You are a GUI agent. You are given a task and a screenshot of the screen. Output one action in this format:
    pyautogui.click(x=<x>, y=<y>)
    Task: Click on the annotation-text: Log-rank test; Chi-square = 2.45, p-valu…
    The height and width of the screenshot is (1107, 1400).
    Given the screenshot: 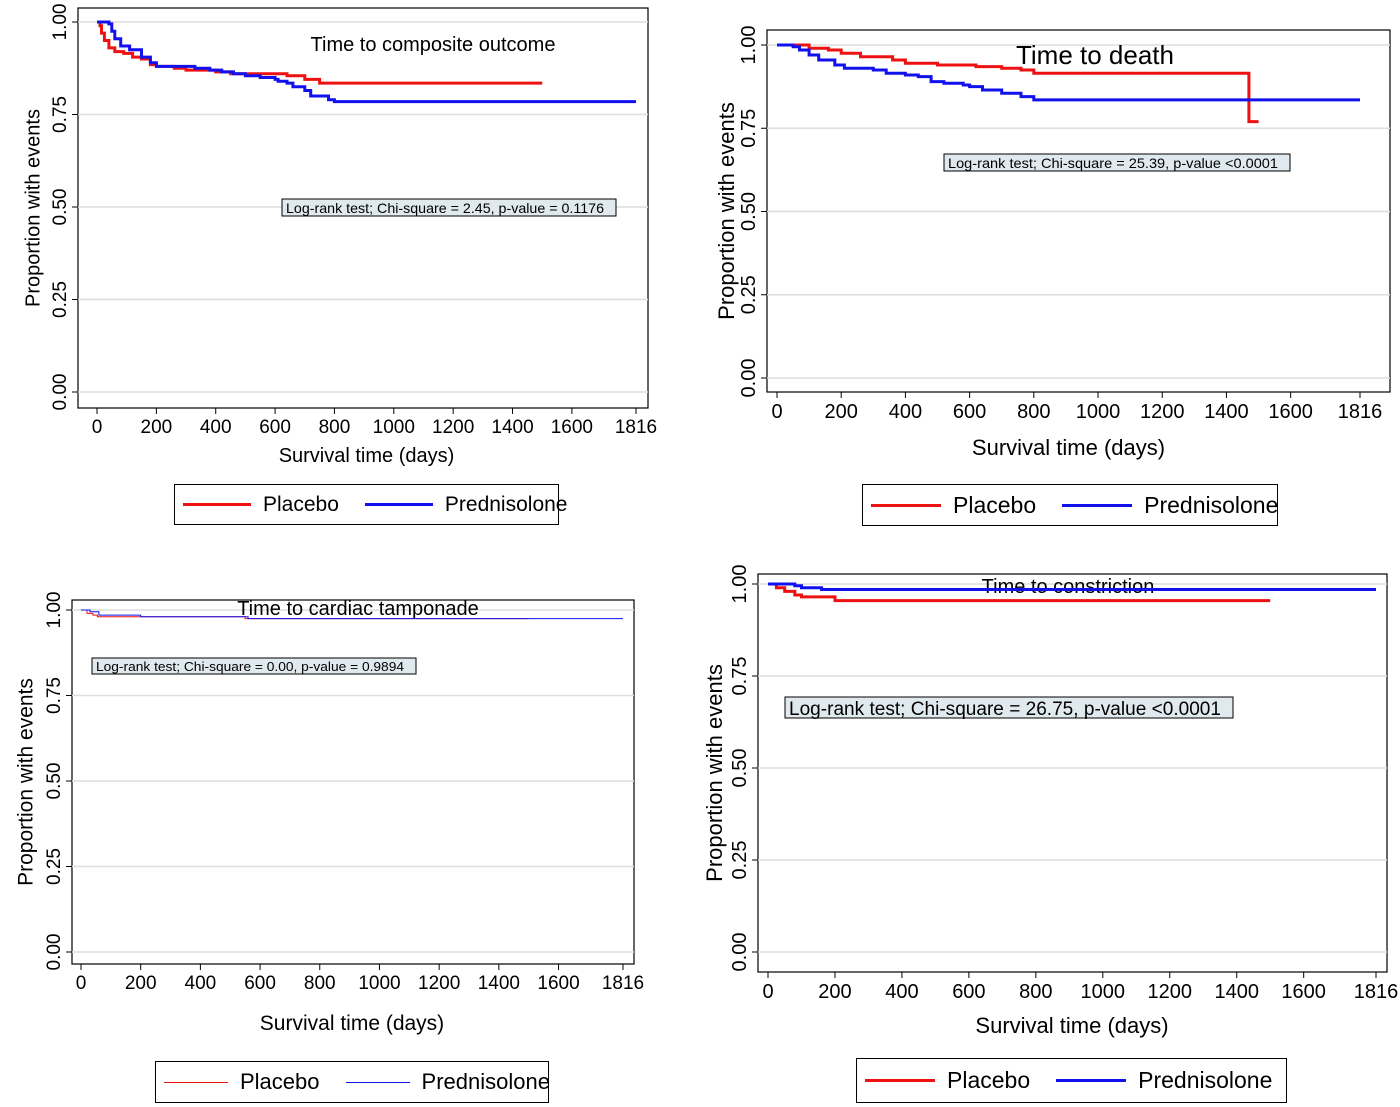 What is the action you would take?
    pyautogui.click(x=445, y=208)
    